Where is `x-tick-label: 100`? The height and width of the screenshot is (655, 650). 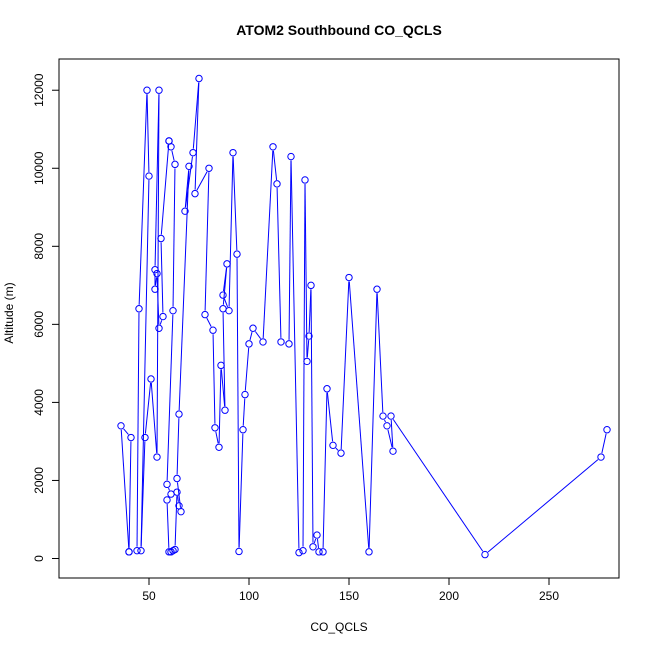 x-tick-label: 100 is located at coordinates (249, 596).